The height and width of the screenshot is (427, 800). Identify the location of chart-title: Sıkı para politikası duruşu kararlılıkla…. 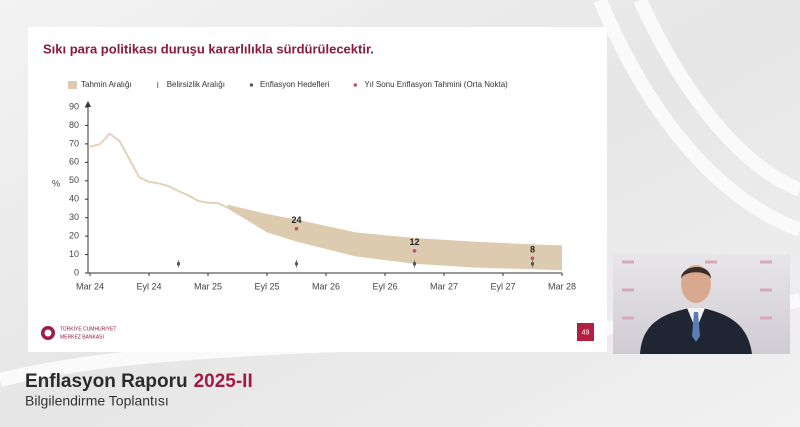
(208, 48).